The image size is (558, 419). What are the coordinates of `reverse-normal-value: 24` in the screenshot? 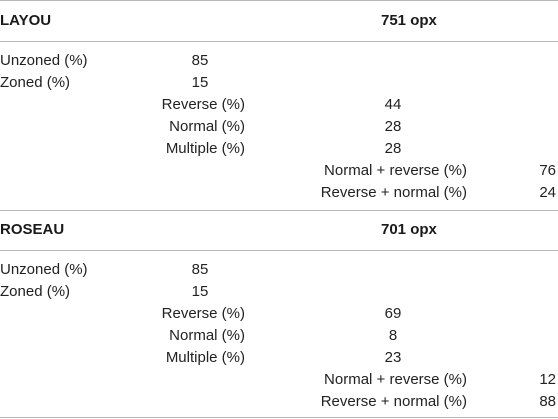 It's located at (547, 192).